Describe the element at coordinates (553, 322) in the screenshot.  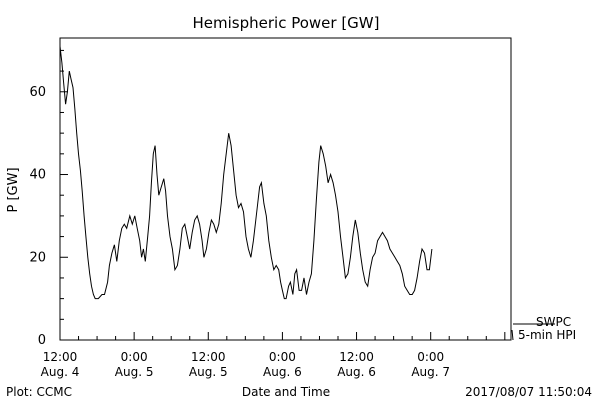
I see `legend-label-swpc: SWPC` at that location.